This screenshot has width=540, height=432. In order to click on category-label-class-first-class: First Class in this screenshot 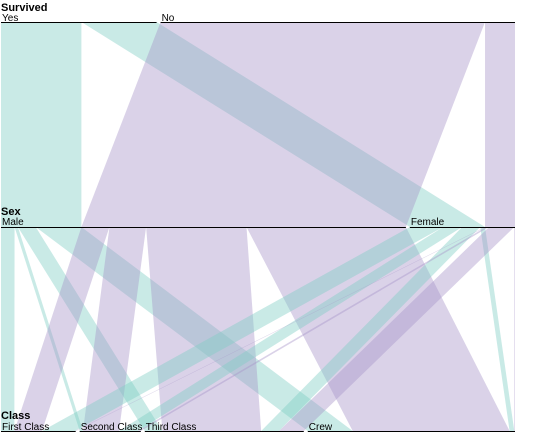, I will do `click(25, 427)`.